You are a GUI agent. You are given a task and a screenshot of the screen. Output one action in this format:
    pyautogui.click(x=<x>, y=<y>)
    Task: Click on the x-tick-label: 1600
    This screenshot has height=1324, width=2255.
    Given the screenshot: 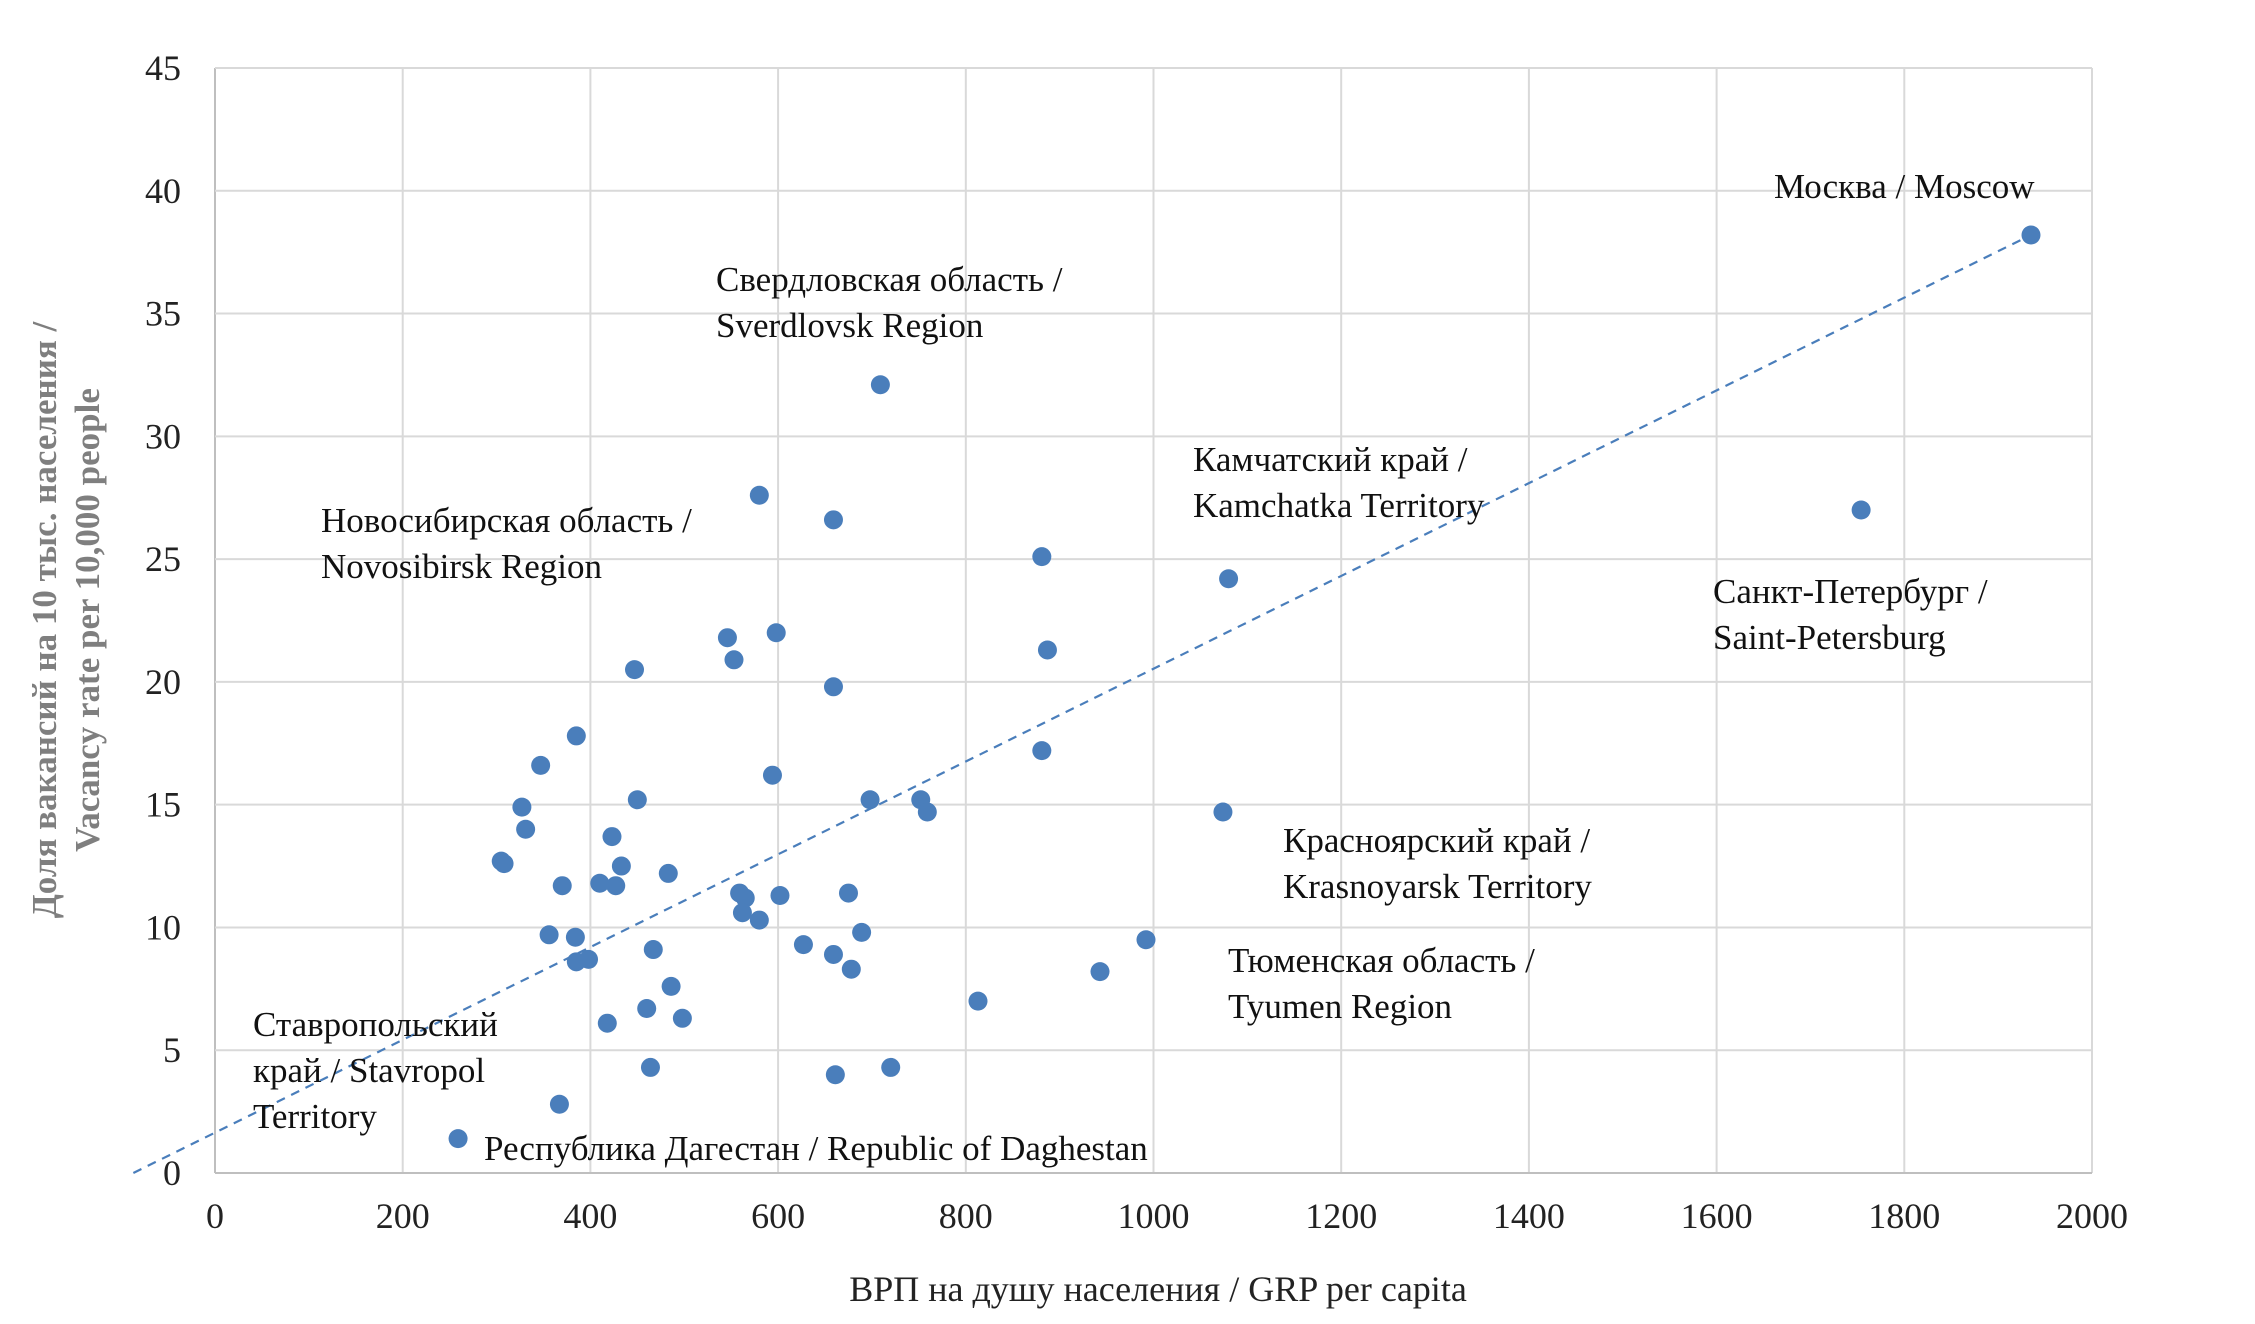 What is the action you would take?
    pyautogui.click(x=1717, y=1216)
    